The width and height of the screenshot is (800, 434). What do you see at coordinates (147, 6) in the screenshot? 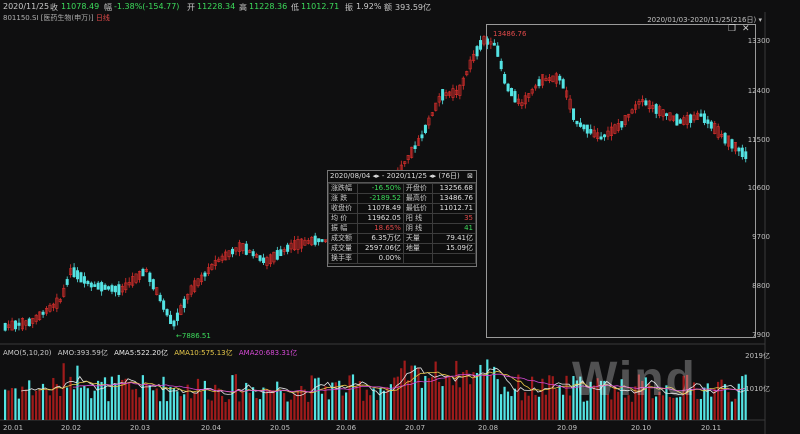
I see `change-value: -1.38%(-154.77)` at bounding box center [147, 6].